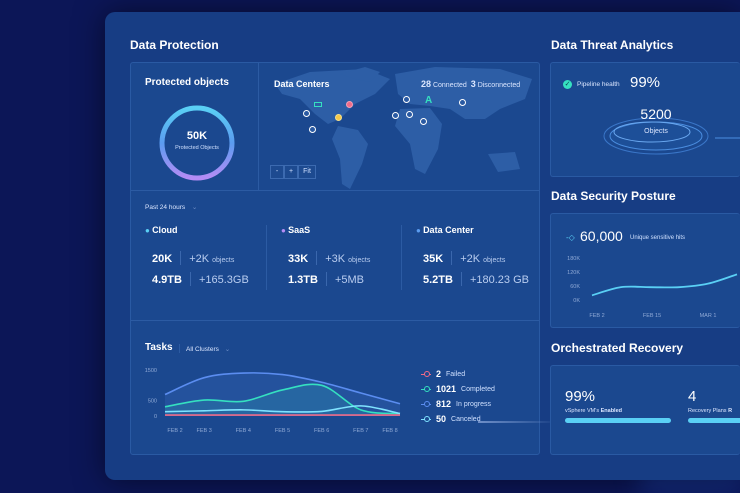 This screenshot has height=493, width=740. What do you see at coordinates (303, 280) in the screenshot?
I see `source-size: 1.3TB` at bounding box center [303, 280].